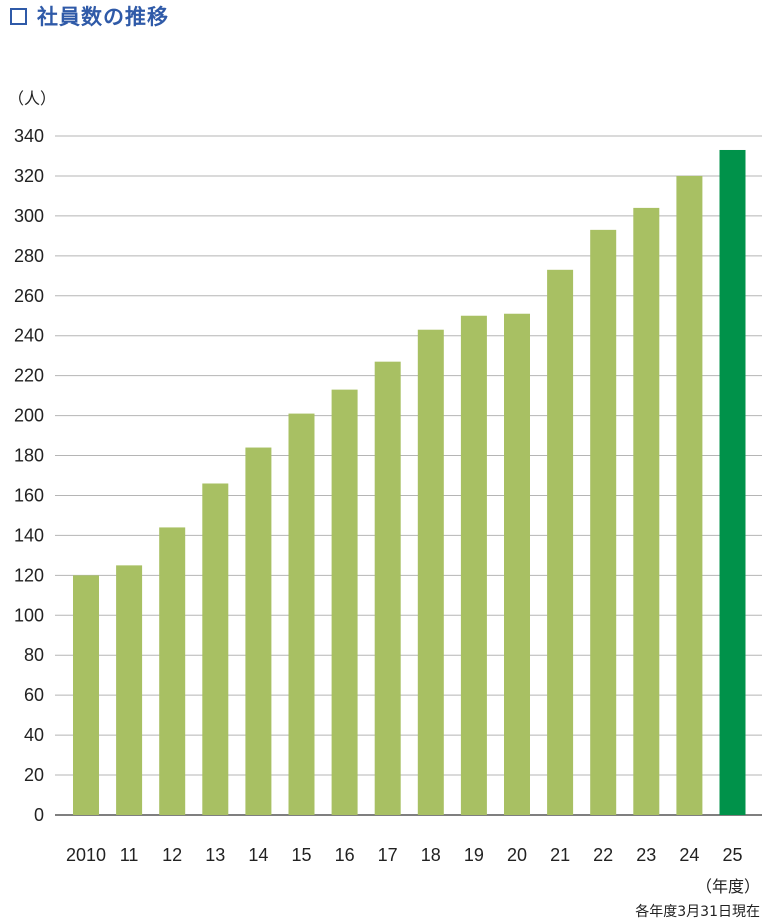 The width and height of the screenshot is (772, 920). Describe the element at coordinates (172, 855) in the screenshot. I see `x-tick-label: 12` at that location.